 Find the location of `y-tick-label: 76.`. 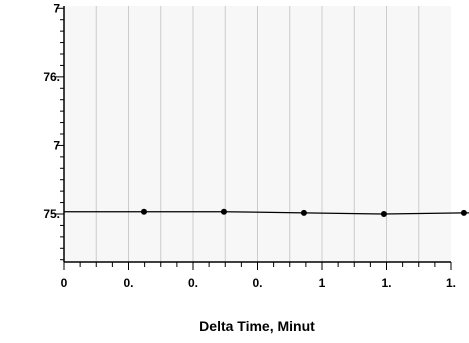

y-tick-label: 76. is located at coordinates (51, 77).